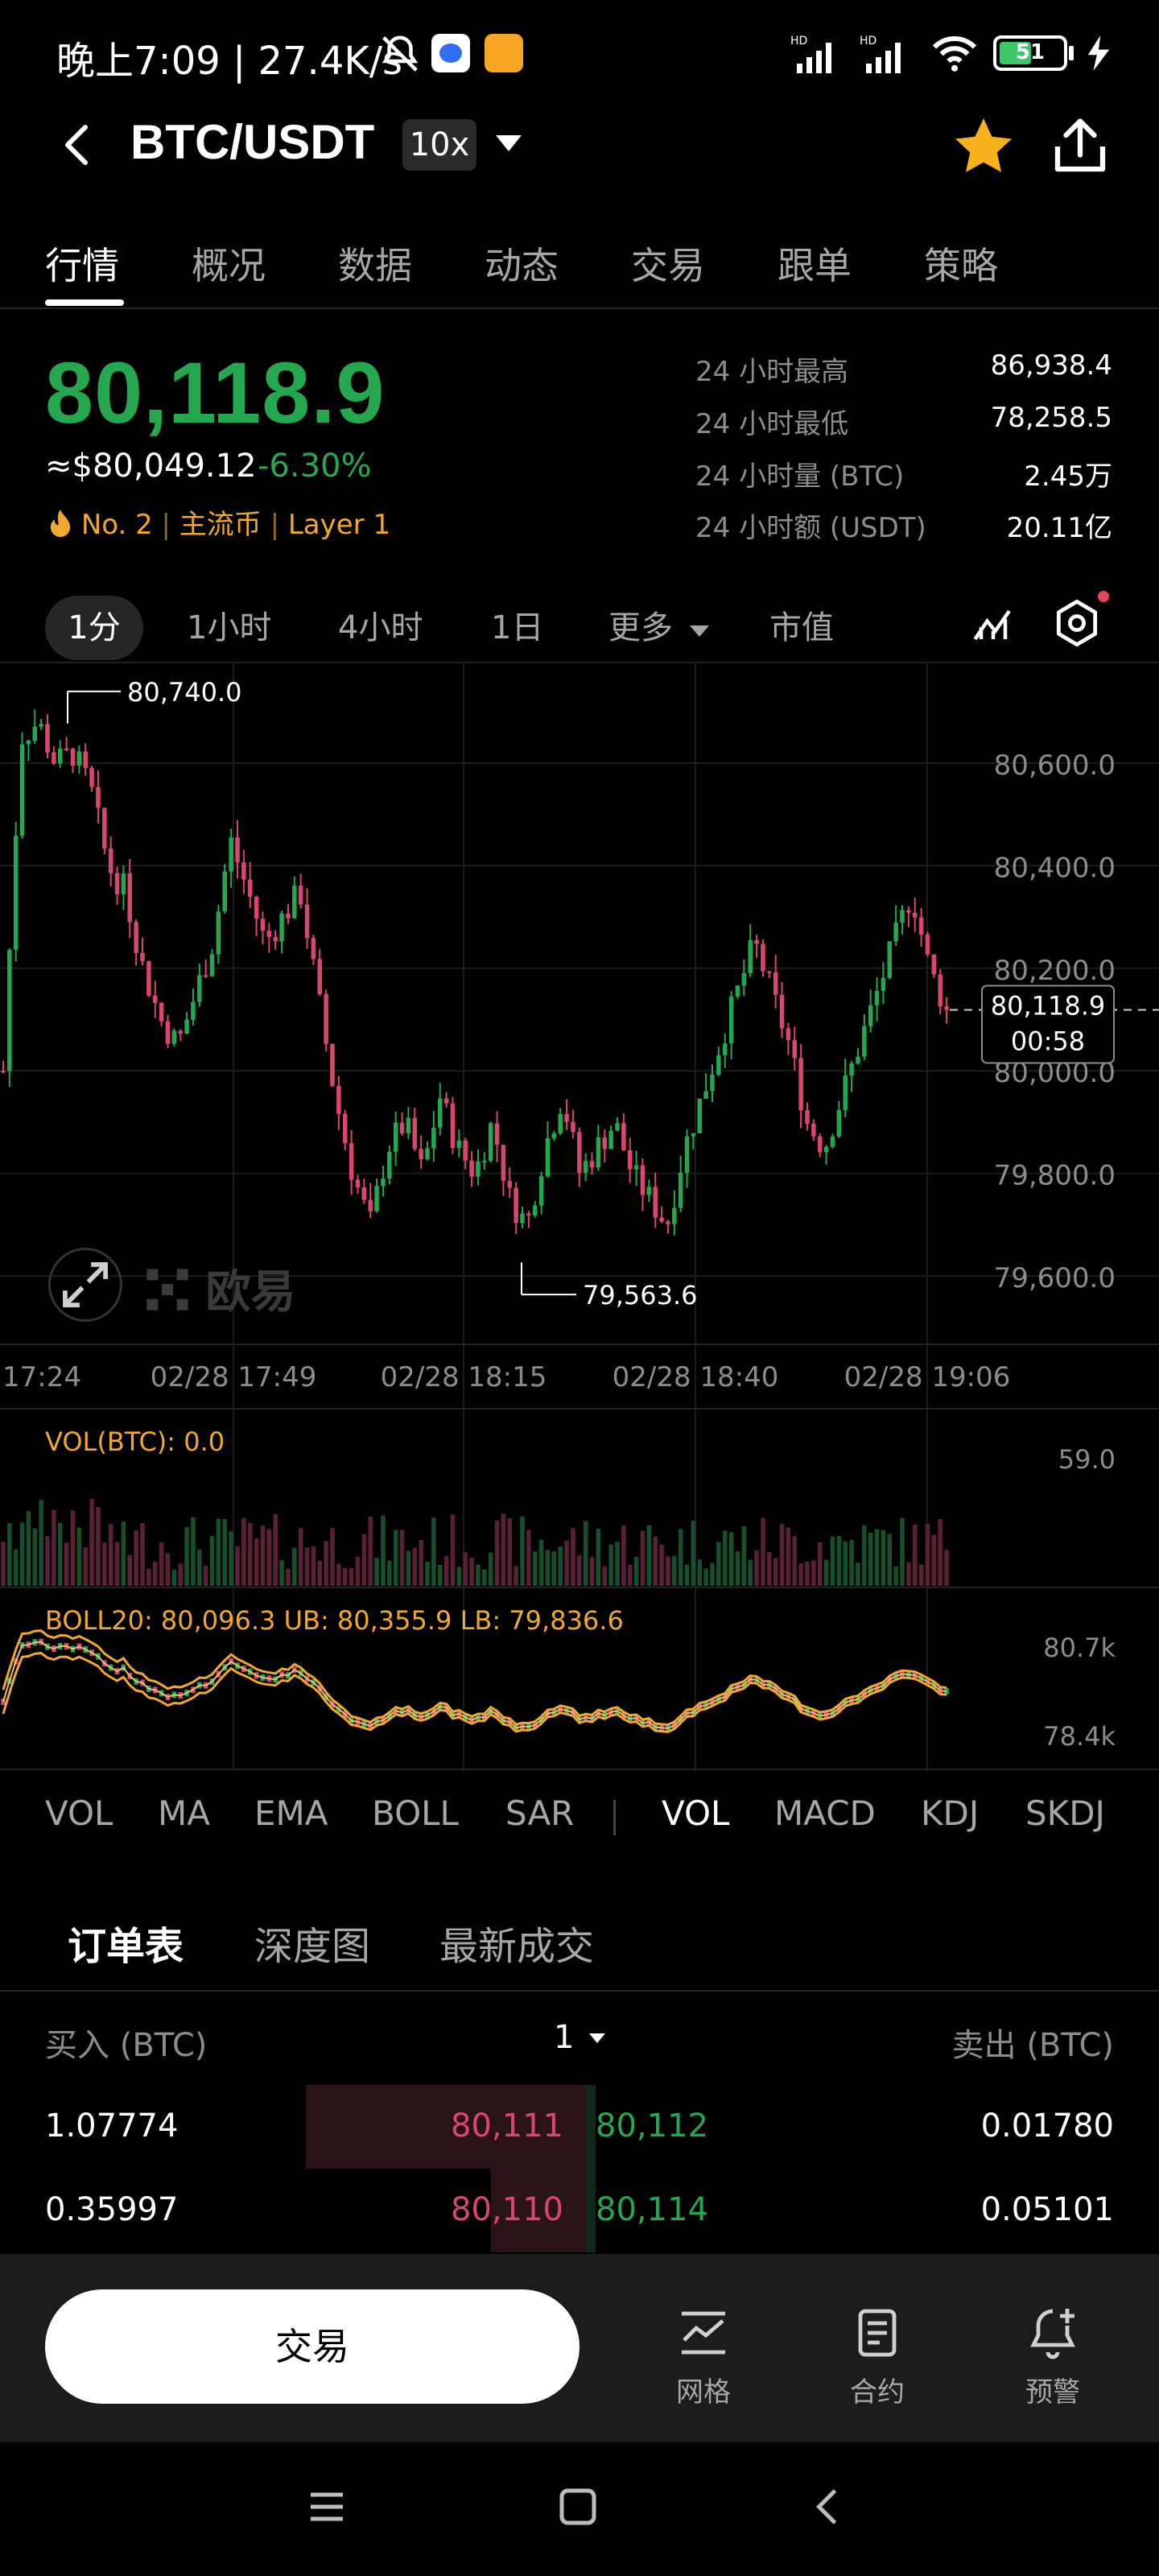 Image resolution: width=1159 pixels, height=2576 pixels. I want to click on indicator-main-vol: VOL, so click(79, 1813).